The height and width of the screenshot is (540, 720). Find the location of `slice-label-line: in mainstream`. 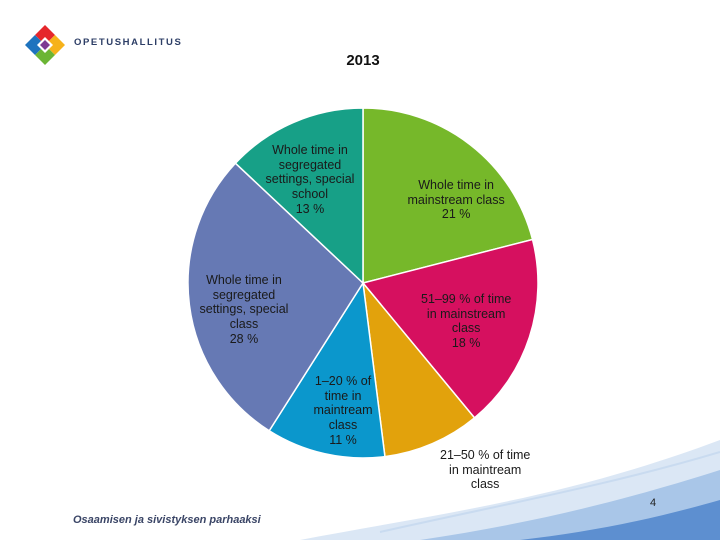

slice-label-line: in mainstream is located at coordinates (466, 313).